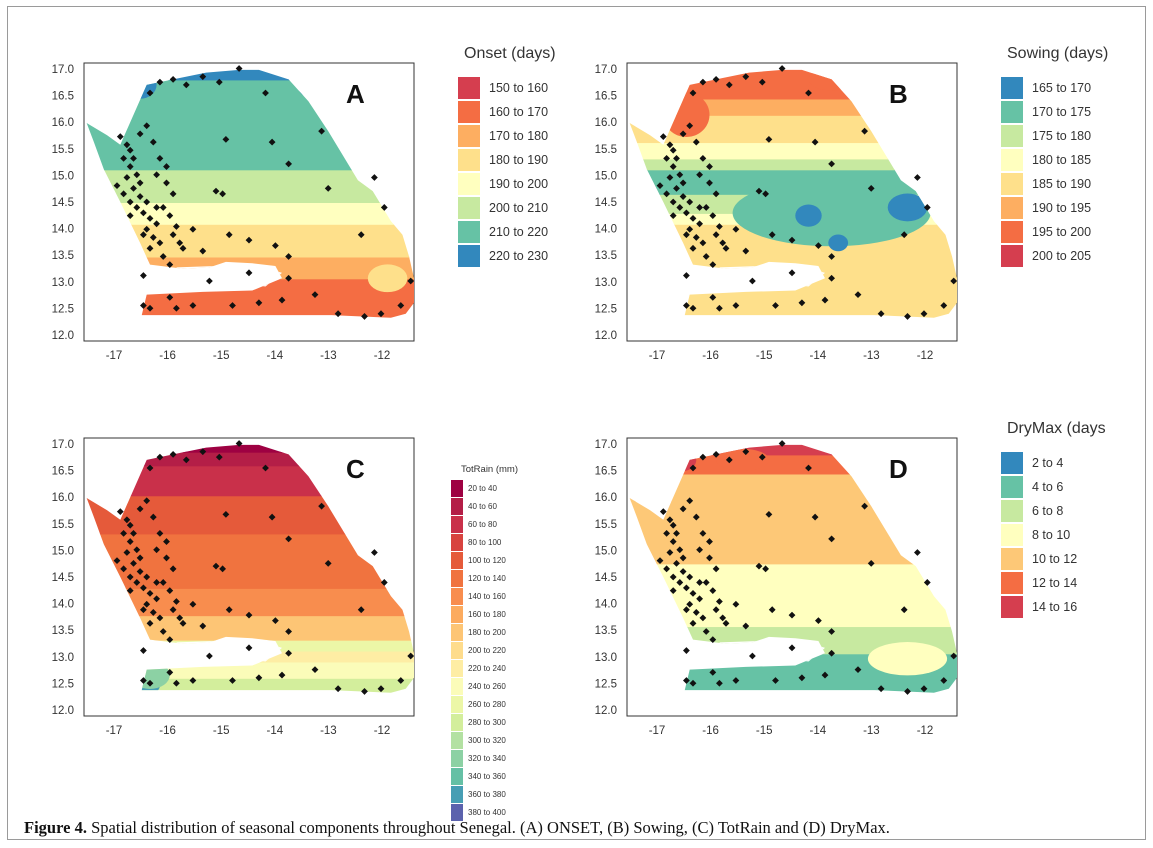 This screenshot has width=1153, height=848. Describe the element at coordinates (1039, 559) in the screenshot. I see `legend-entry: 10 to 12` at that location.